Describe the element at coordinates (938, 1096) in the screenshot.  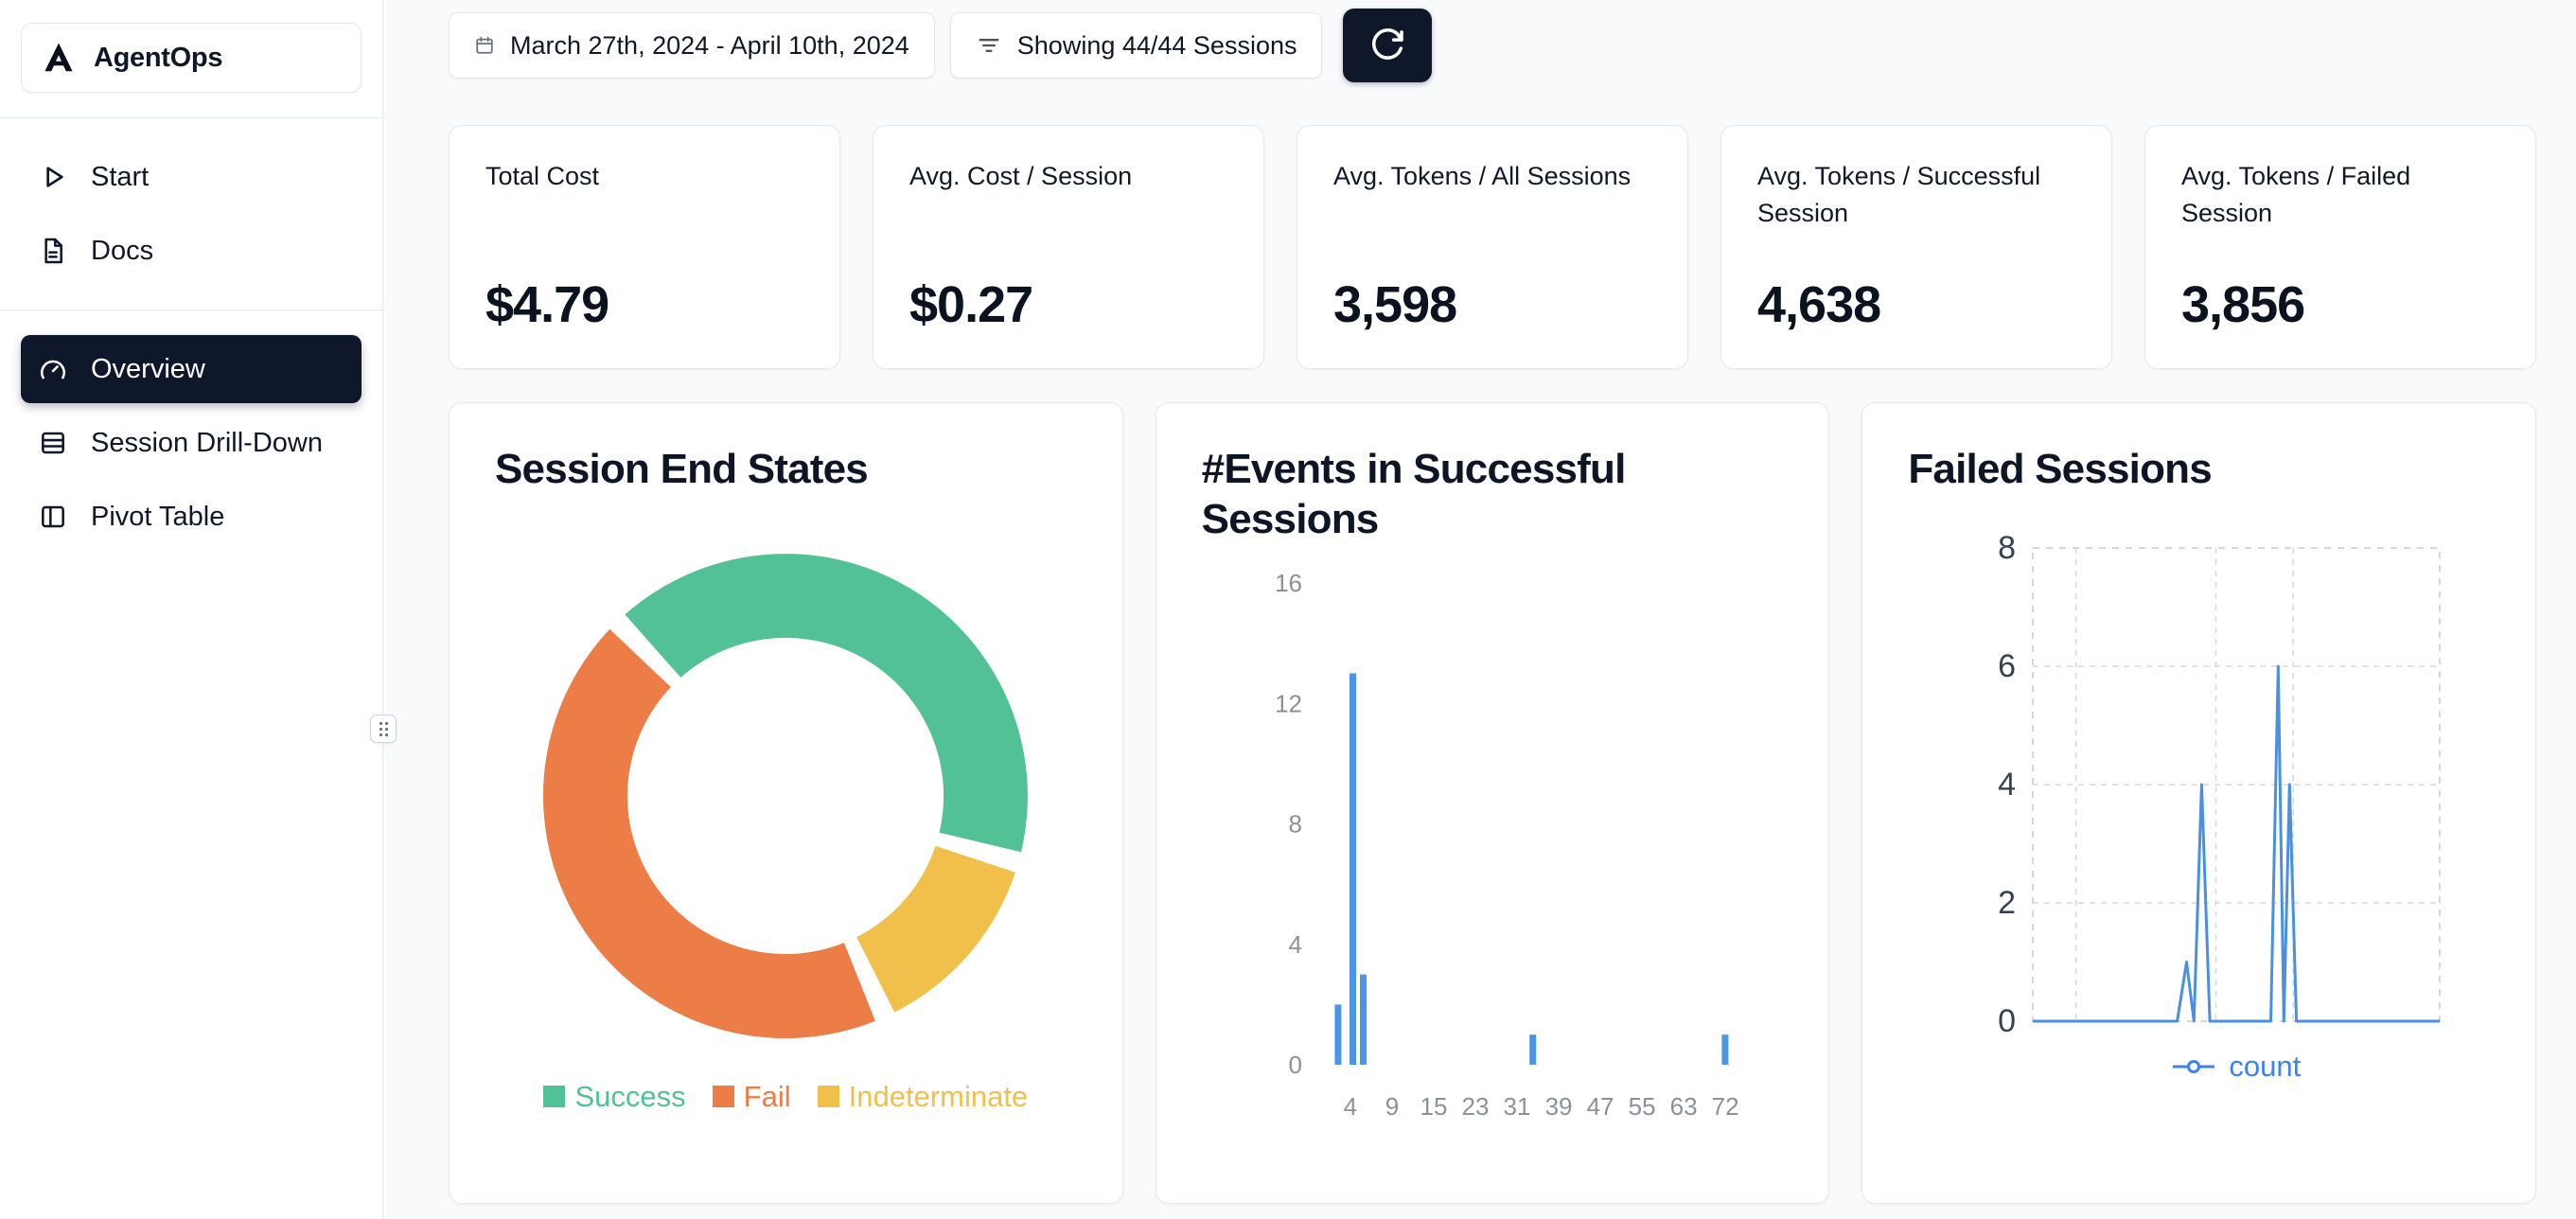
I see `legend-label: Indeterminate` at that location.